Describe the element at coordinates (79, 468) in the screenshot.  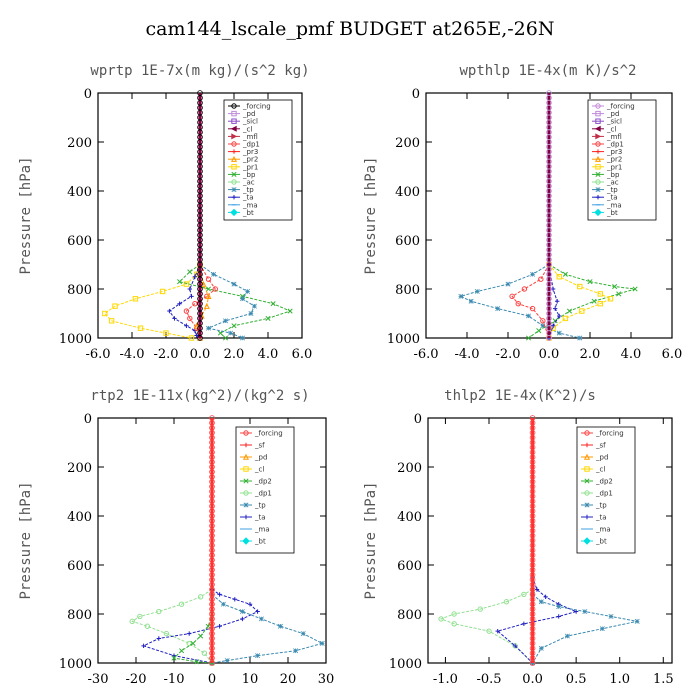
I see `panel3-ytick-label: 200` at that location.